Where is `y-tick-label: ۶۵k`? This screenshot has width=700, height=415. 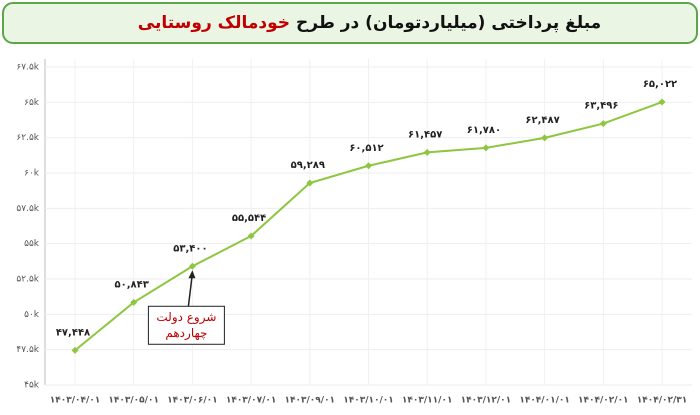
y-tick-label: ۶۵k is located at coordinates (32, 103).